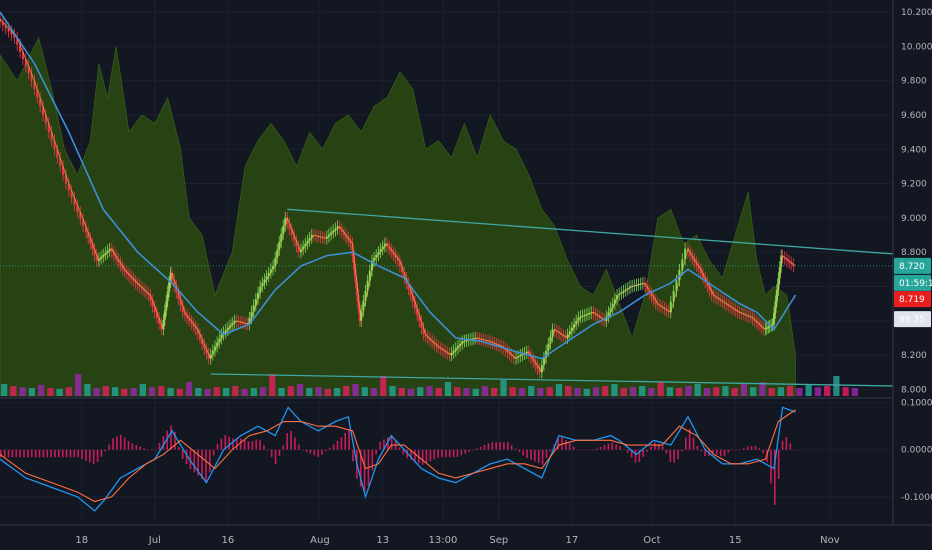  Describe the element at coordinates (382, 540) in the screenshot. I see `time-tick-label-4: 13` at that location.